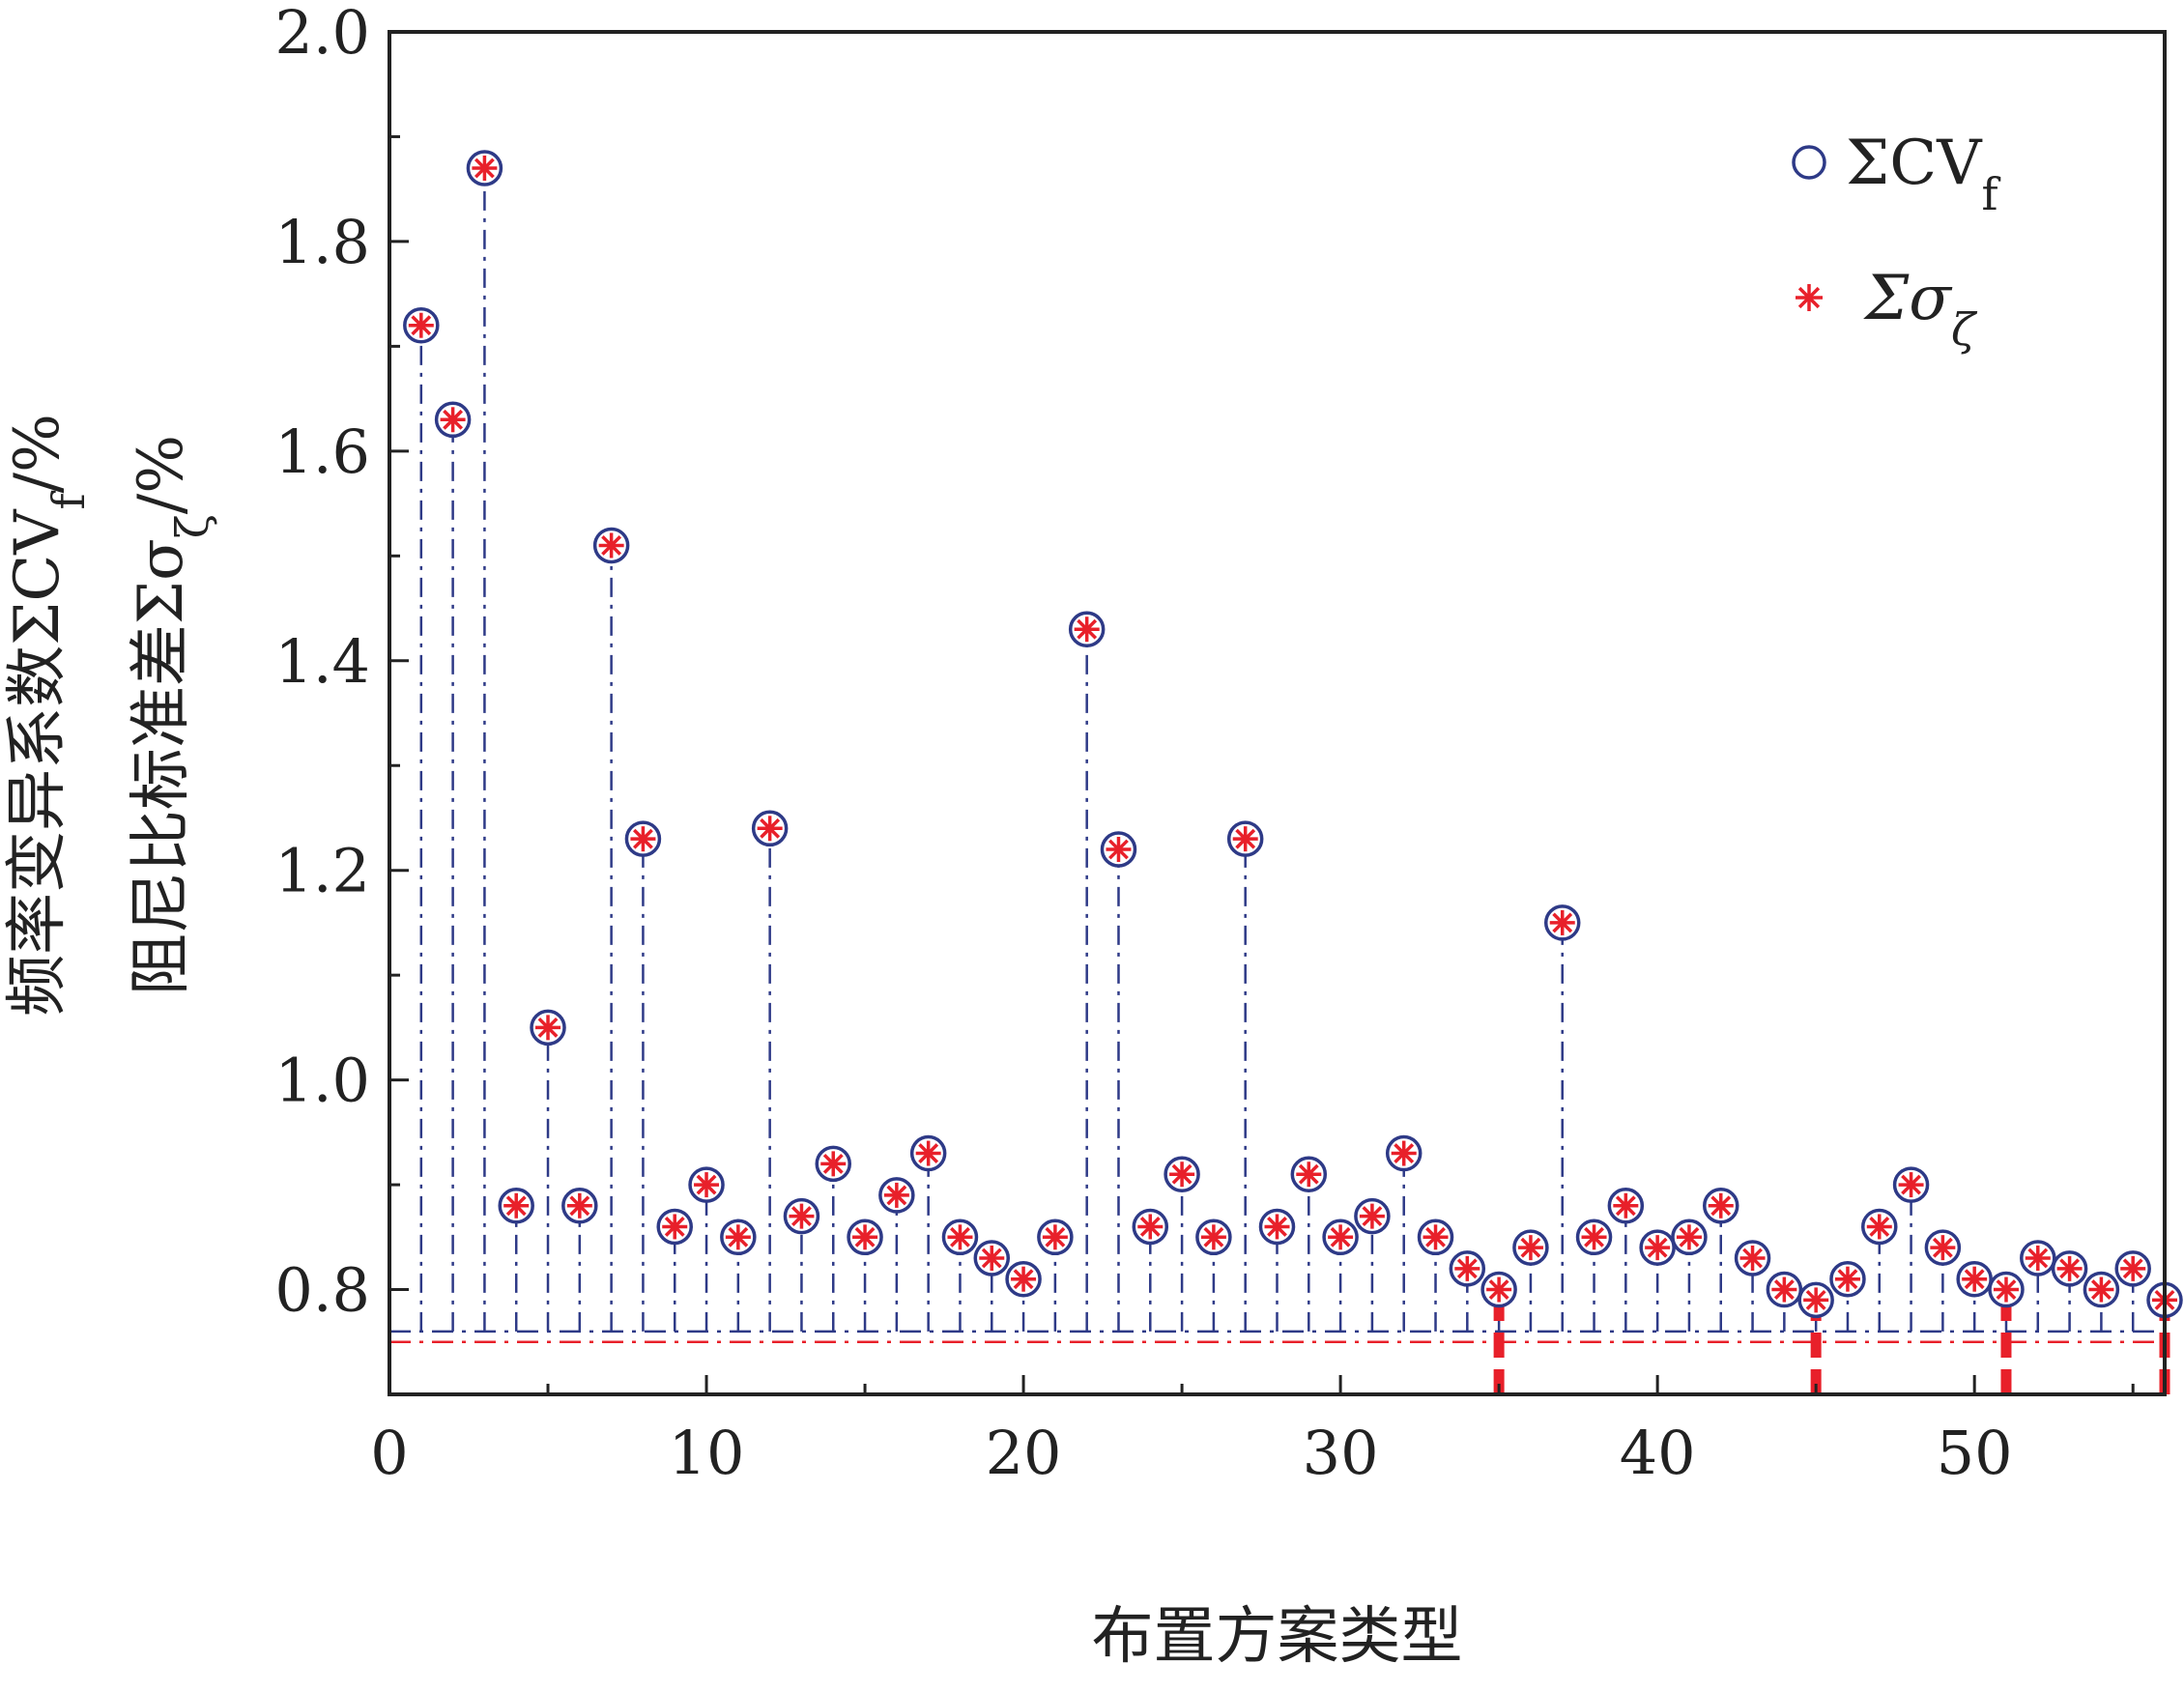 This screenshot has height=1692, width=2184. What do you see at coordinates (322, 661) in the screenshot?
I see `y-tick-label: 1.4` at bounding box center [322, 661].